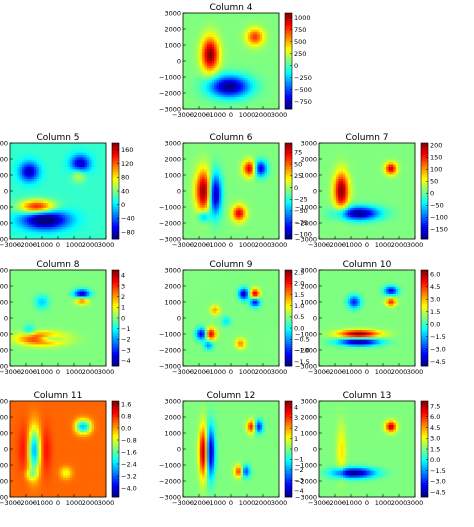  What do you see at coordinates (303, 102) in the screenshot?
I see `colorbar-tick-label: −750` at bounding box center [303, 102].